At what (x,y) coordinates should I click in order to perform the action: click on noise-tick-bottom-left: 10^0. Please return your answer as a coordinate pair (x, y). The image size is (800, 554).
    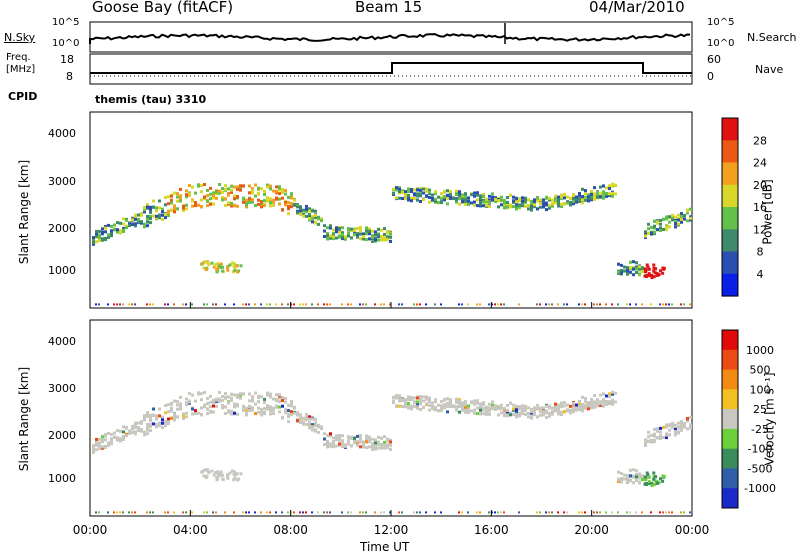
    Looking at the image, I should click on (66, 43).